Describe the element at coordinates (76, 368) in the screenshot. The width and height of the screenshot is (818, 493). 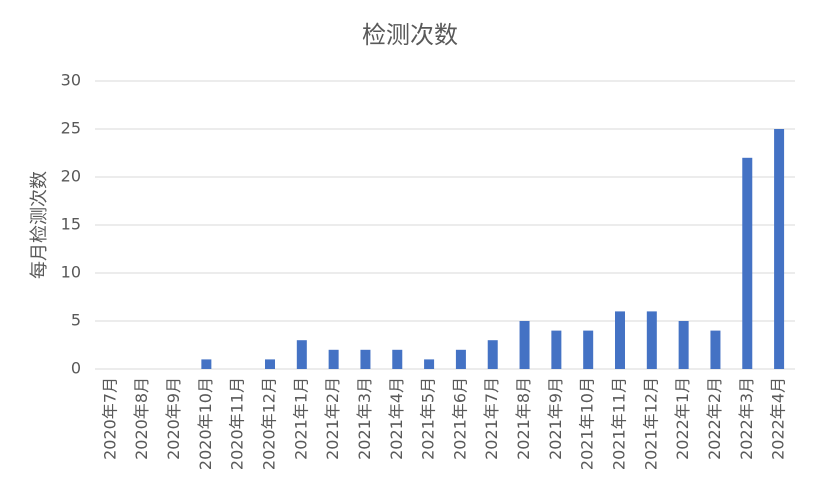
I see `y-tick-label: 0` at that location.